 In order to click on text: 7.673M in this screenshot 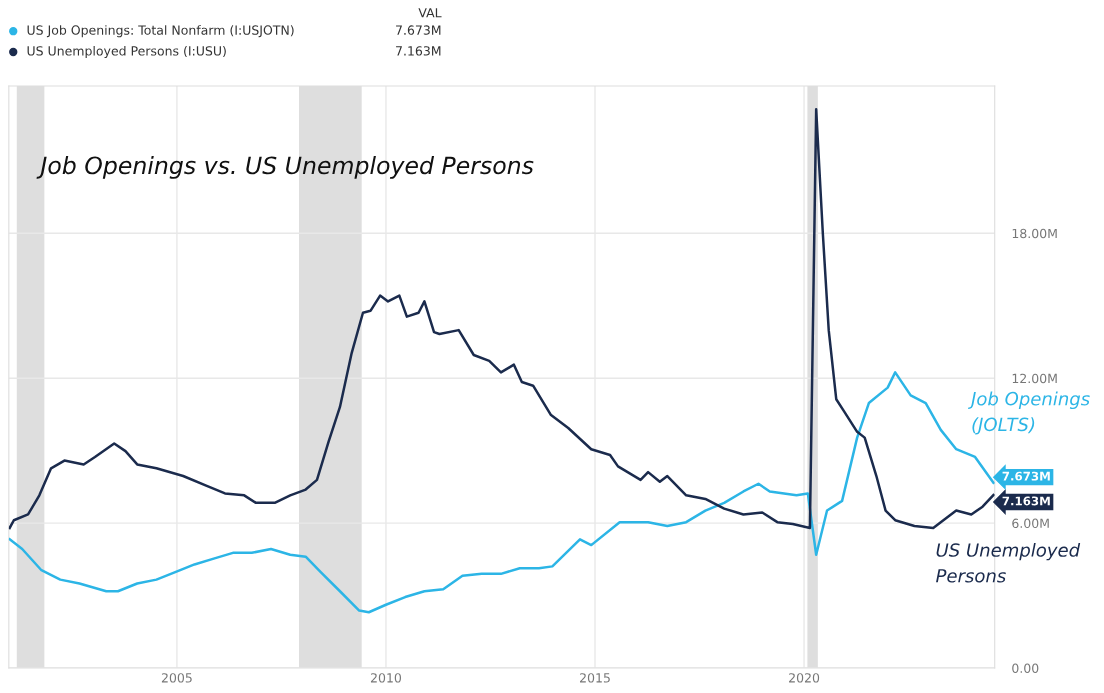, I will do `click(418, 30)`.